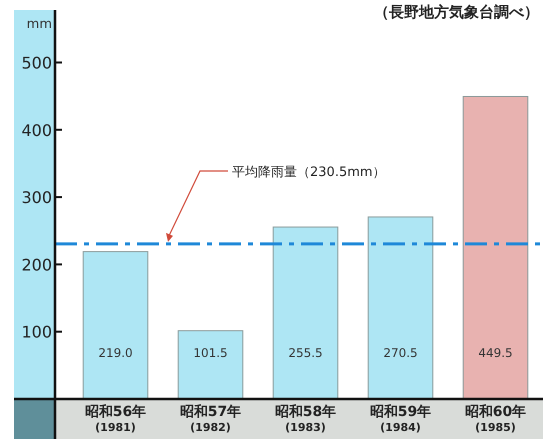 This screenshot has width=543, height=439. Describe the element at coordinates (115, 419) in the screenshot. I see `x-tick-label: 昭和56年 (1981)` at that location.